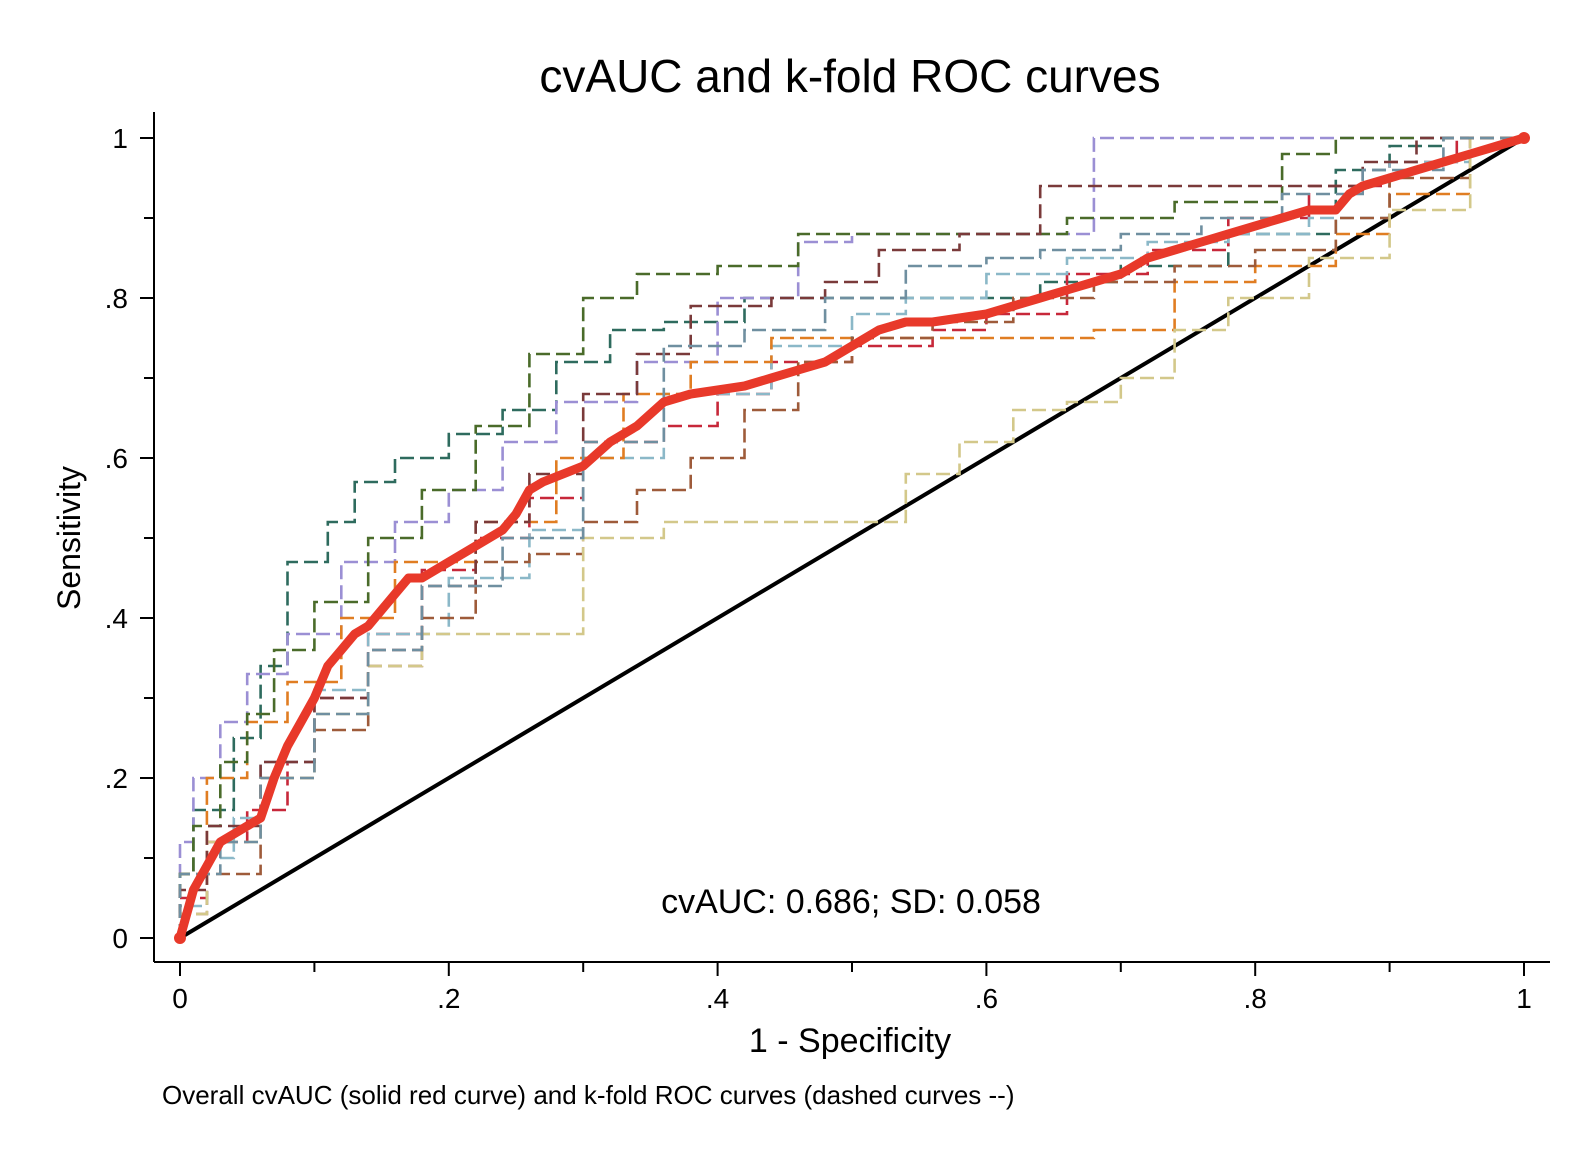  What do you see at coordinates (448, 998) in the screenshot?
I see `x-tick-label: .2` at bounding box center [448, 998].